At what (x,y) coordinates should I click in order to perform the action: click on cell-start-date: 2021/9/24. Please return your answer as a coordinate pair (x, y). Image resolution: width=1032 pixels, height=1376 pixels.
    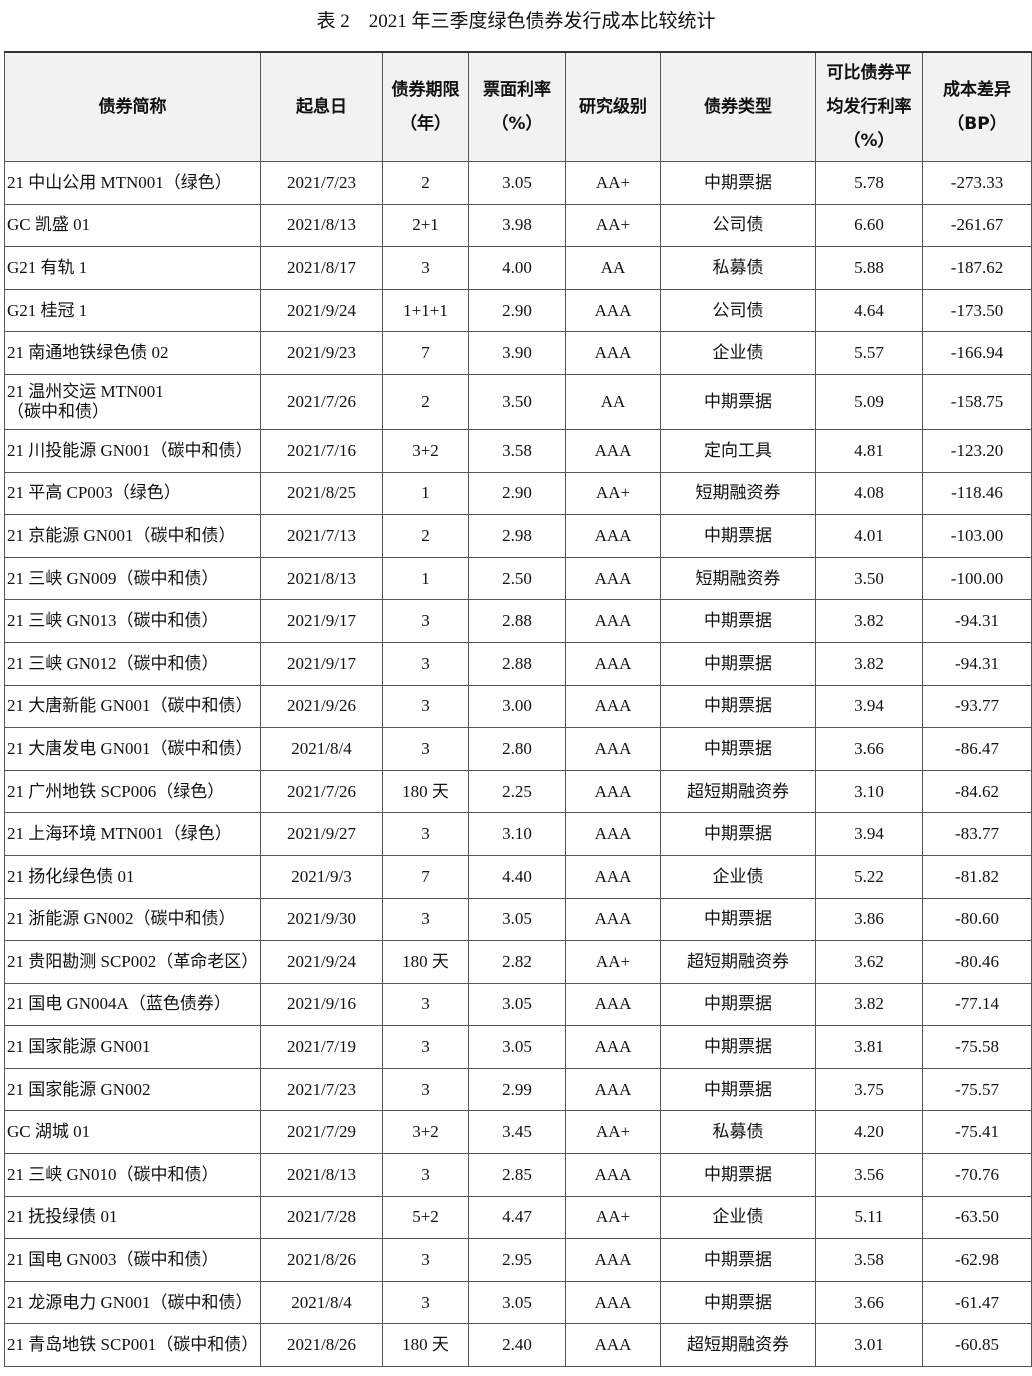
    Looking at the image, I should click on (321, 310).